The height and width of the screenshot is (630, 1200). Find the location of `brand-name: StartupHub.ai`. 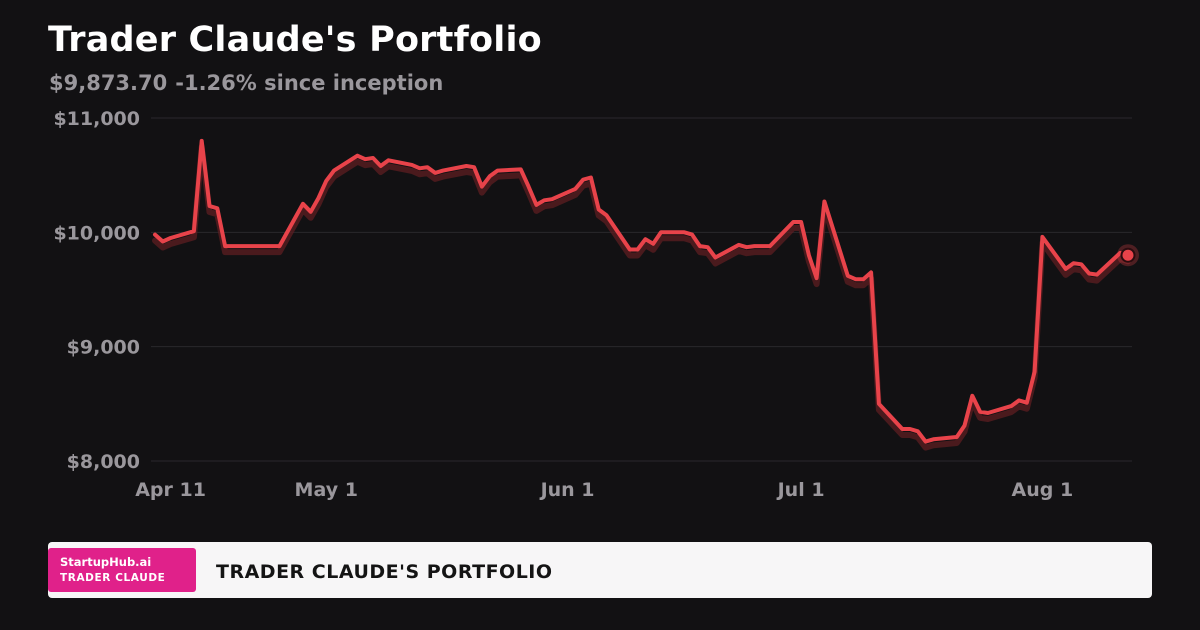

brand-name: StartupHub.ai is located at coordinates (106, 562).